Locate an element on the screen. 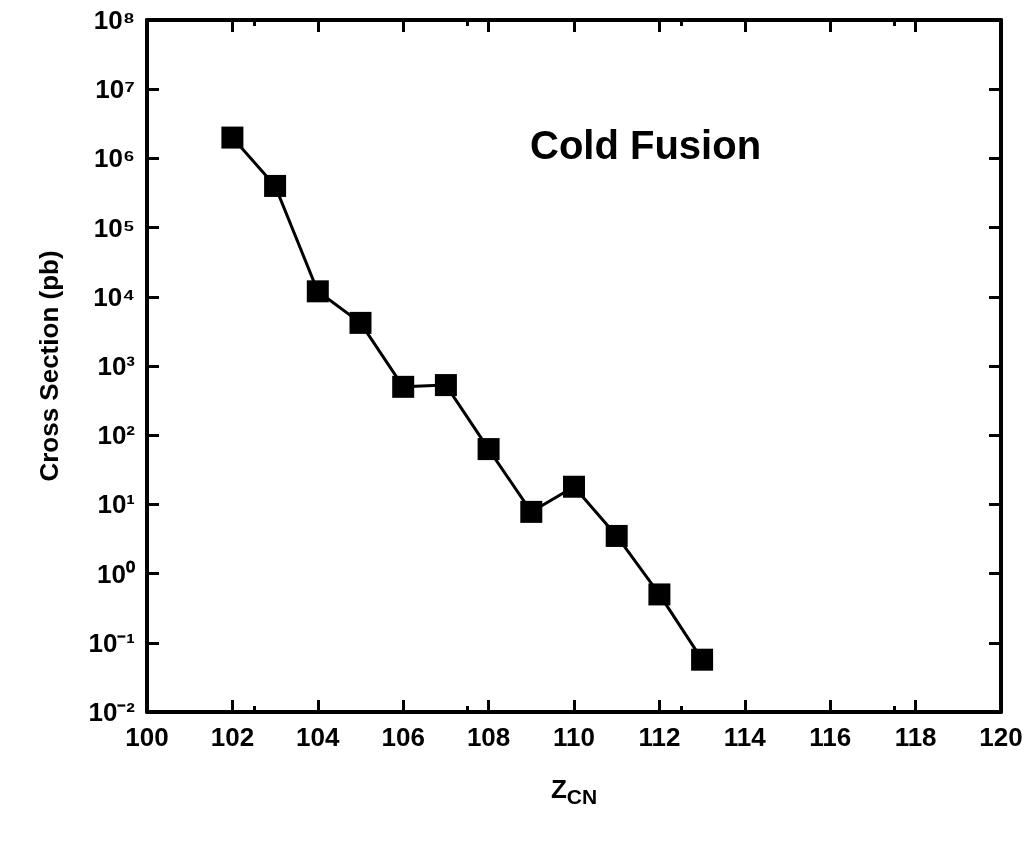 This screenshot has height=842, width=1033. y-tick-label: 10² is located at coordinates (116, 435).